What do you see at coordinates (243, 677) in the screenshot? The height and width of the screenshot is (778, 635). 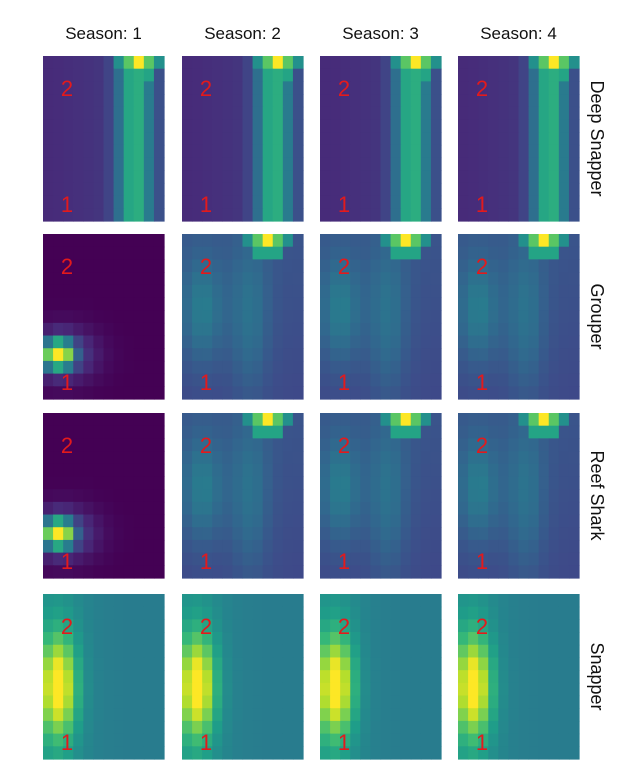 I see `heatmap-panel: 21` at bounding box center [243, 677].